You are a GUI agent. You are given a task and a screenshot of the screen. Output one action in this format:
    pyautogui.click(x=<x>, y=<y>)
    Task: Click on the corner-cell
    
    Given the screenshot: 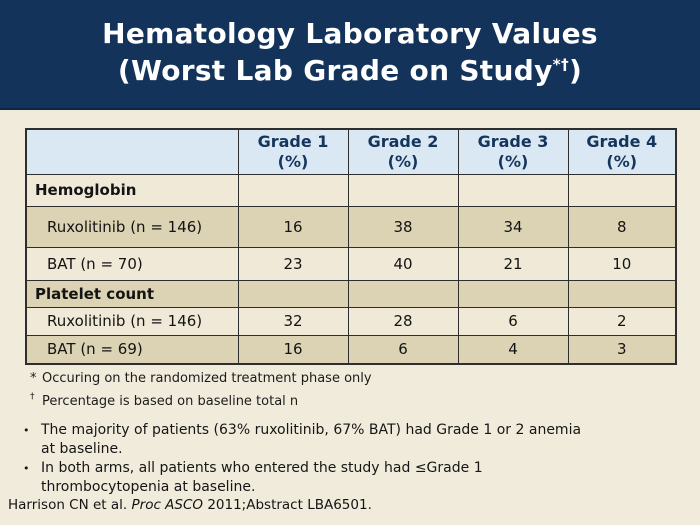 What is the action you would take?
    pyautogui.click(x=132, y=151)
    